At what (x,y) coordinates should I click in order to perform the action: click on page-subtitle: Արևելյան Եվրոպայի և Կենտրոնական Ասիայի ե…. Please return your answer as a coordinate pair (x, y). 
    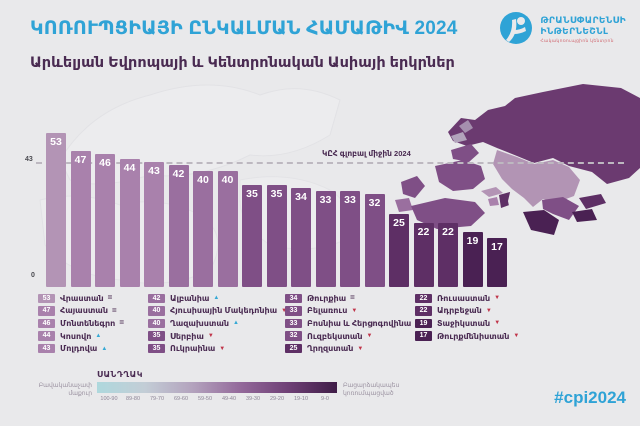
    Looking at the image, I should click on (242, 63).